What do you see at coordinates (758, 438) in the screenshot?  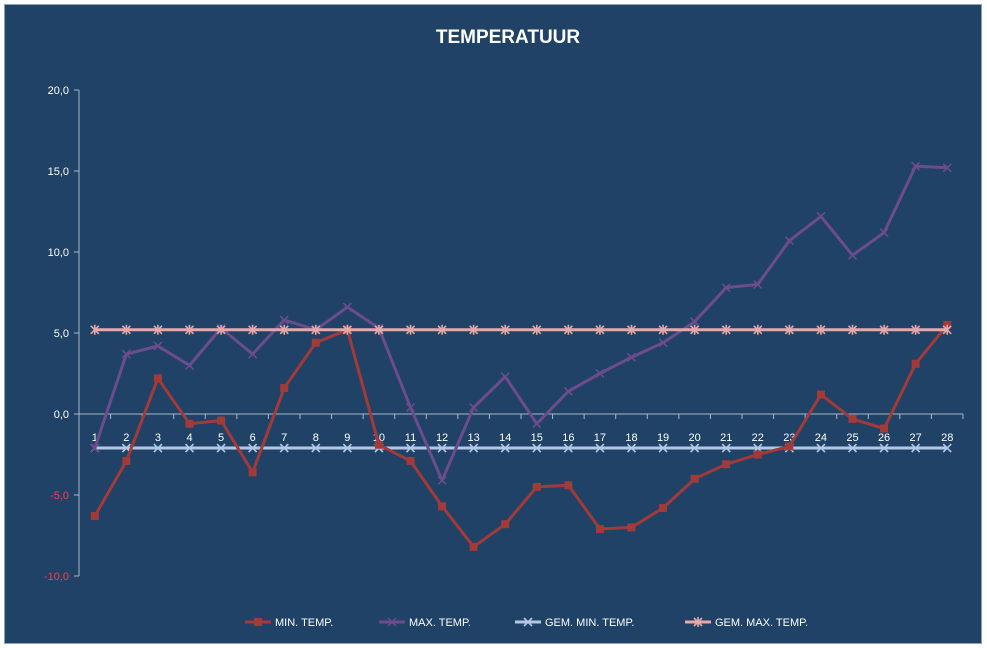 I see `x-tick-label: 22` at bounding box center [758, 438].